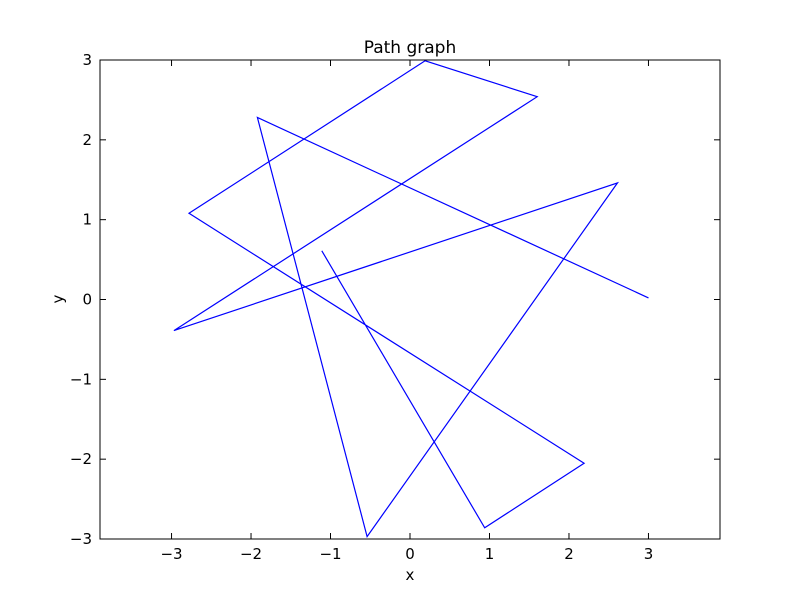 This screenshot has width=800, height=600. What do you see at coordinates (649, 554) in the screenshot?
I see `x-tick-label: 3` at bounding box center [649, 554].